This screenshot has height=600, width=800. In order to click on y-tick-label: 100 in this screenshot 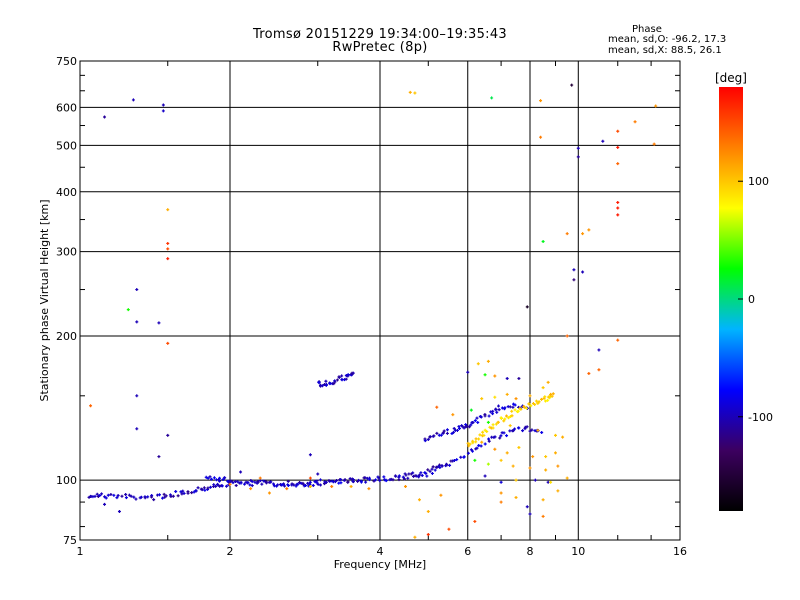, I will do `click(66, 480)`.